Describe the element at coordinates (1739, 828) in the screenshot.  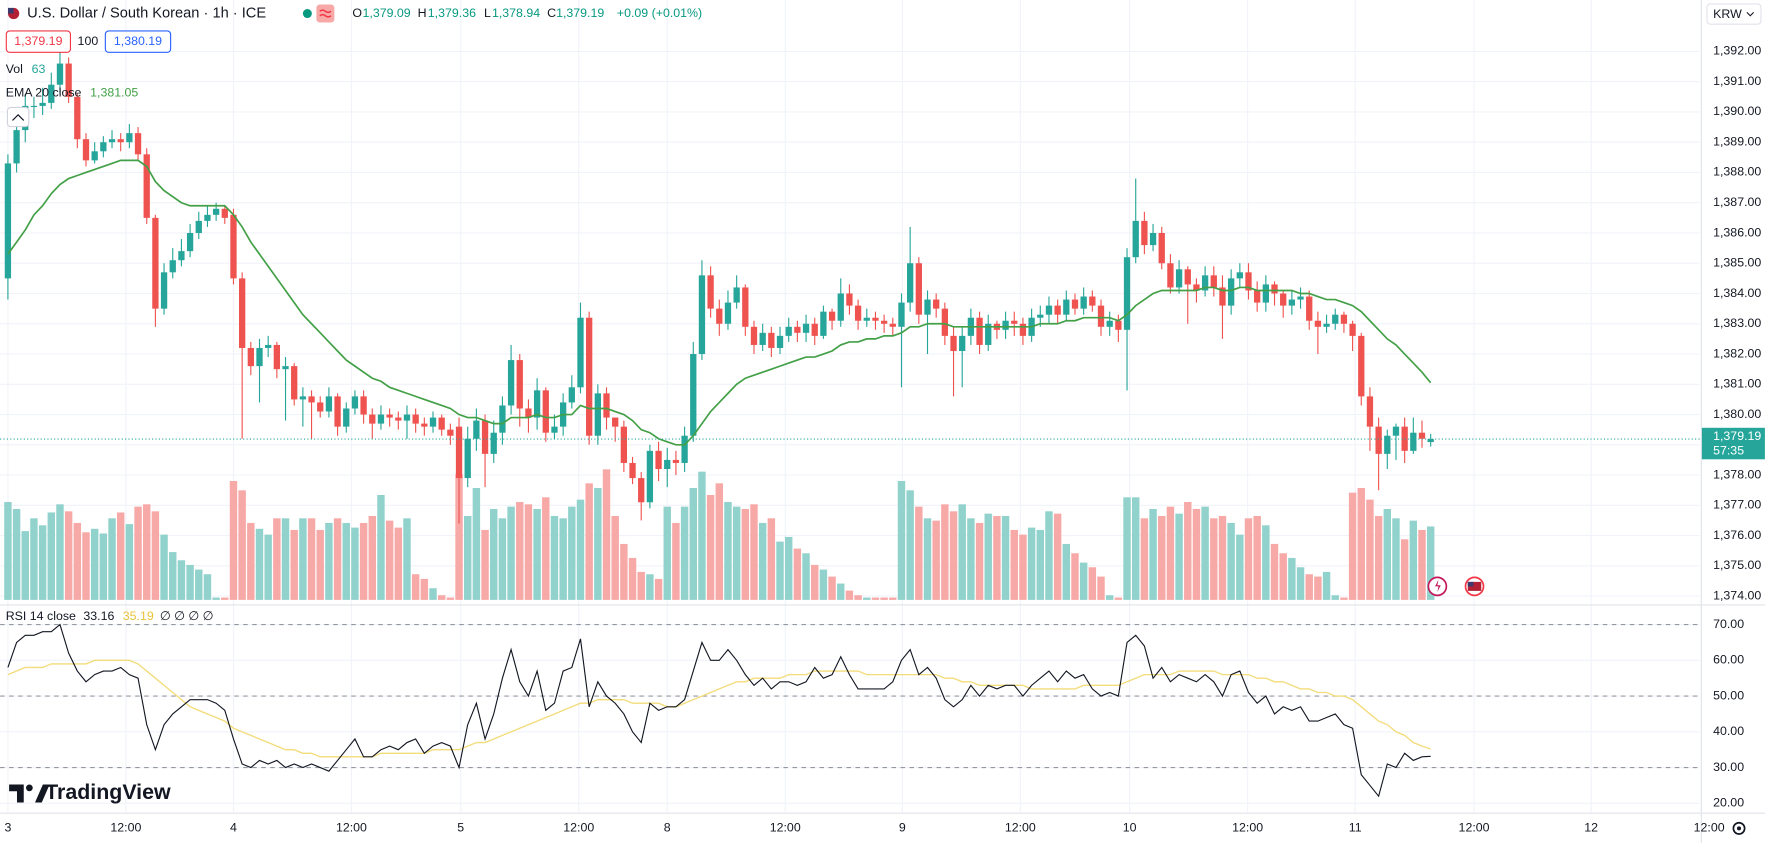
I see `settings-icon` at that location.